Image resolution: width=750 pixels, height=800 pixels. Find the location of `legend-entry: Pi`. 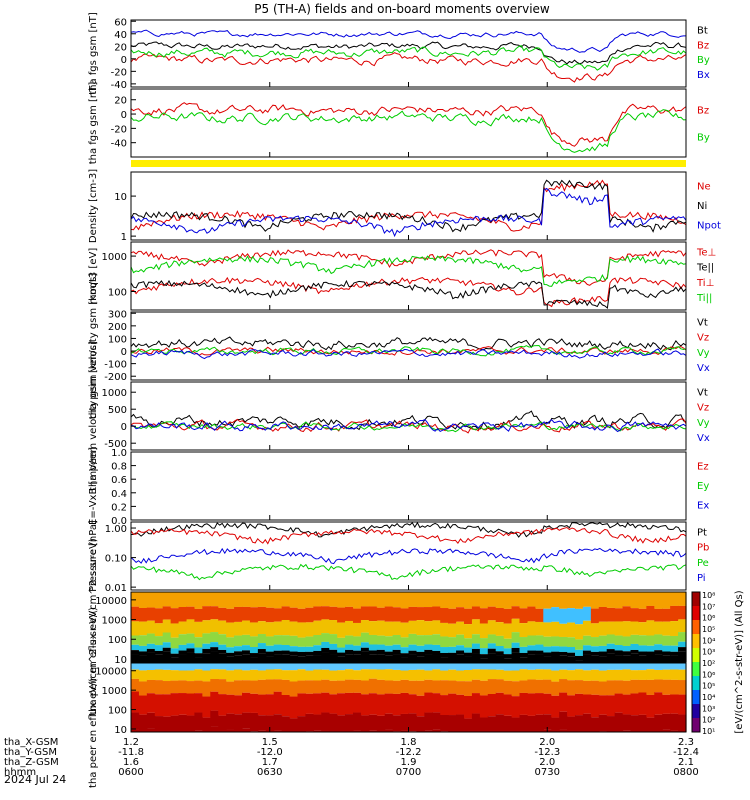

legend-entry: Pi is located at coordinates (701, 578).